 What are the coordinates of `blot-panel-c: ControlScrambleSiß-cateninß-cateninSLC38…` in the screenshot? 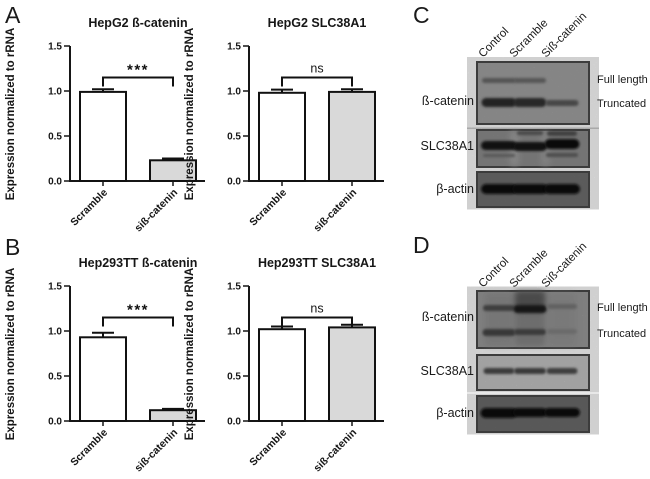 It's located at (534, 109).